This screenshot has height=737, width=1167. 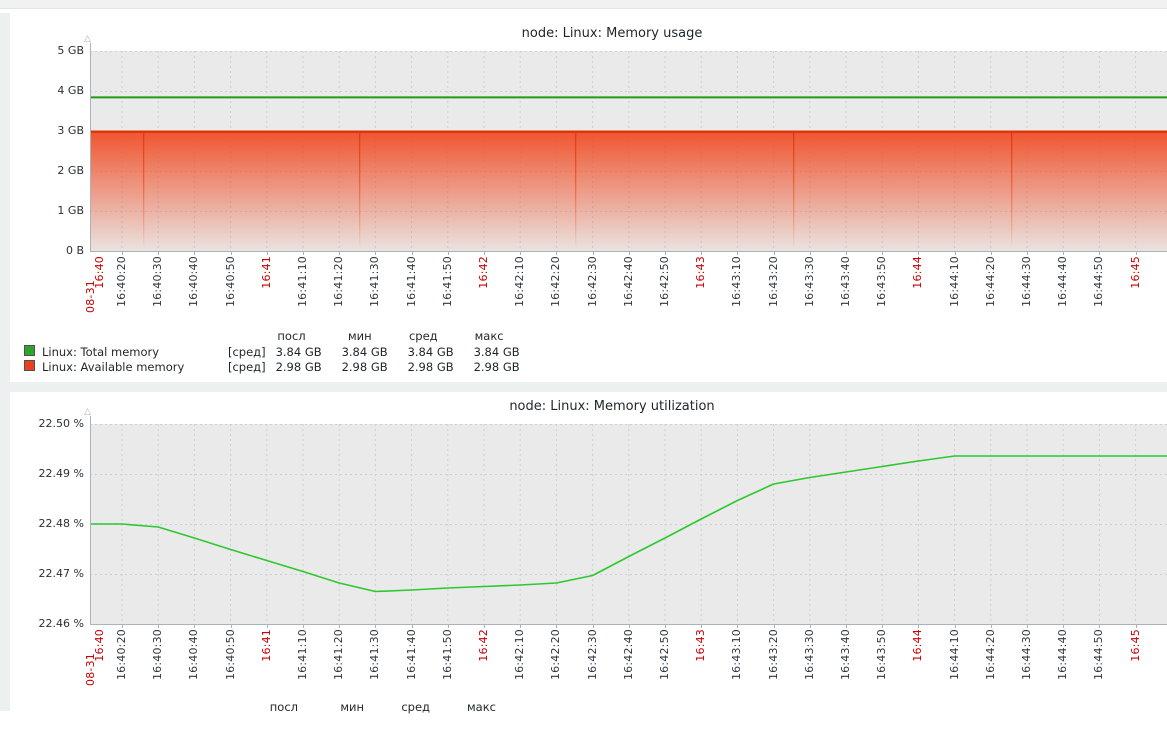 I want to click on x-axis-line, so click(x=628, y=624).